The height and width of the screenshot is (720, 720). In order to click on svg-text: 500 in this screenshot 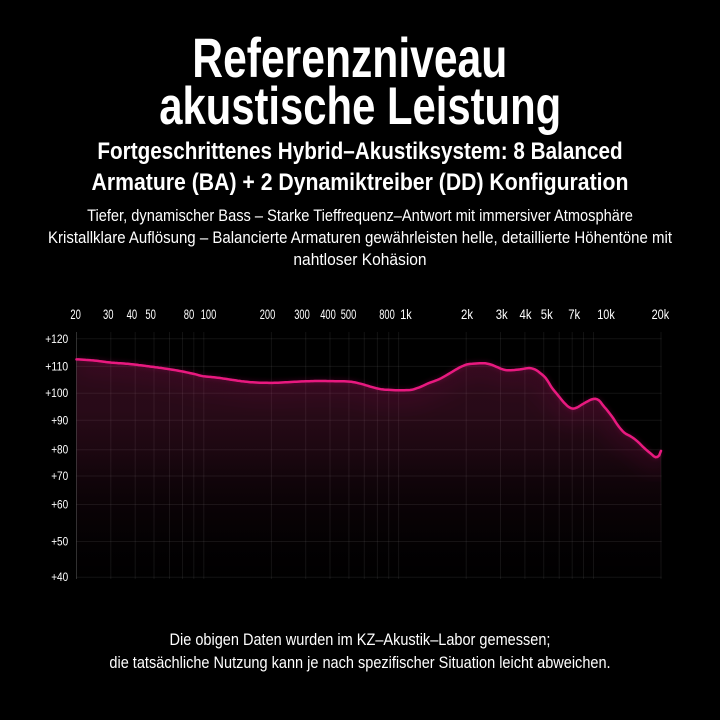, I will do `click(349, 314)`.